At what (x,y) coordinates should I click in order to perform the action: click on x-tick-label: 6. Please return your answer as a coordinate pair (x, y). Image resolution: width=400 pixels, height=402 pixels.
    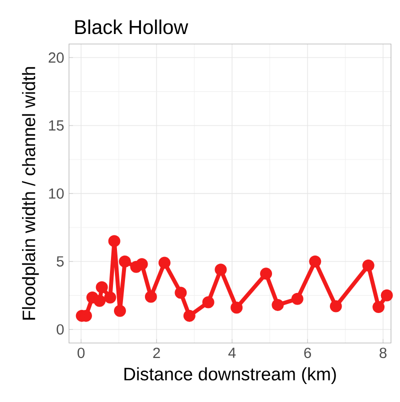
    Looking at the image, I should click on (307, 353).